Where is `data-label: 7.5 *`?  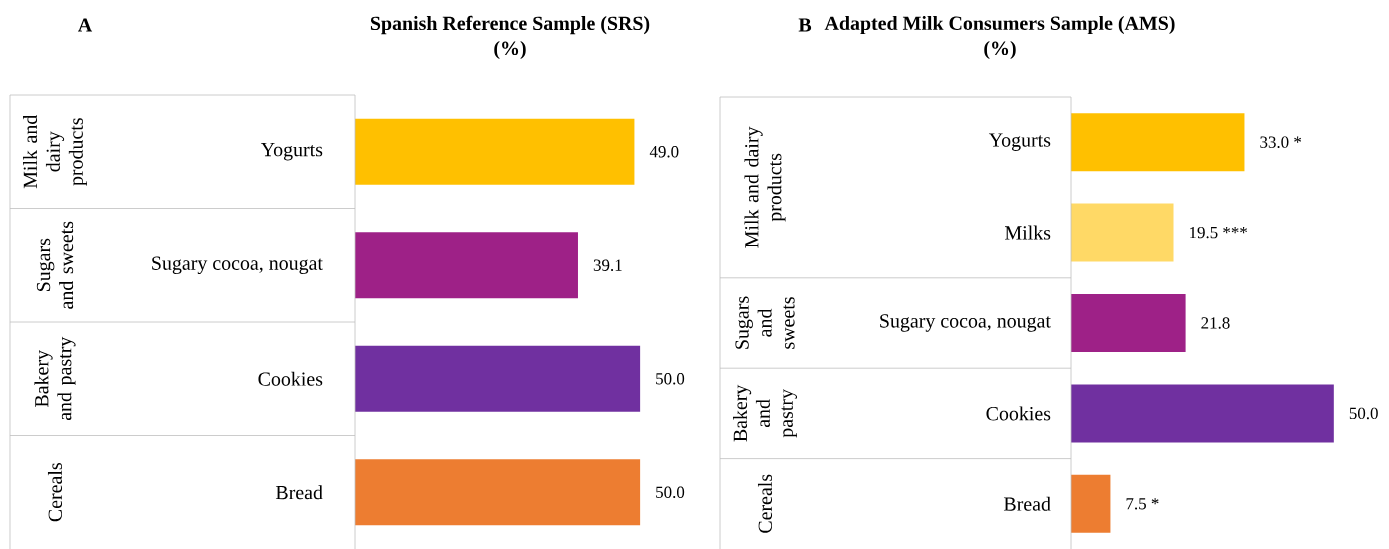
data-label: 7.5 * is located at coordinates (1142, 504).